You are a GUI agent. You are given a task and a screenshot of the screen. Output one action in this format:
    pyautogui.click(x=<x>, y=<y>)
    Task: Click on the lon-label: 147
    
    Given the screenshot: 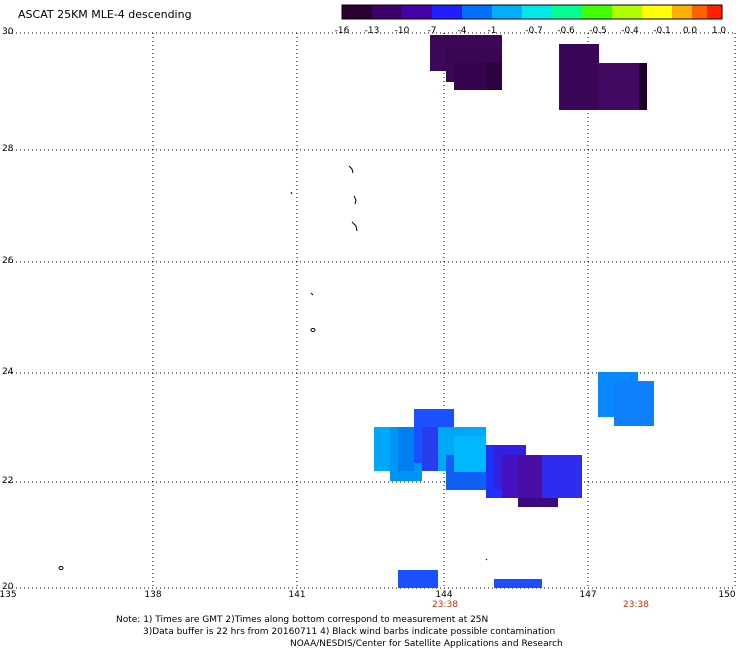 What is the action you would take?
    pyautogui.click(x=588, y=595)
    